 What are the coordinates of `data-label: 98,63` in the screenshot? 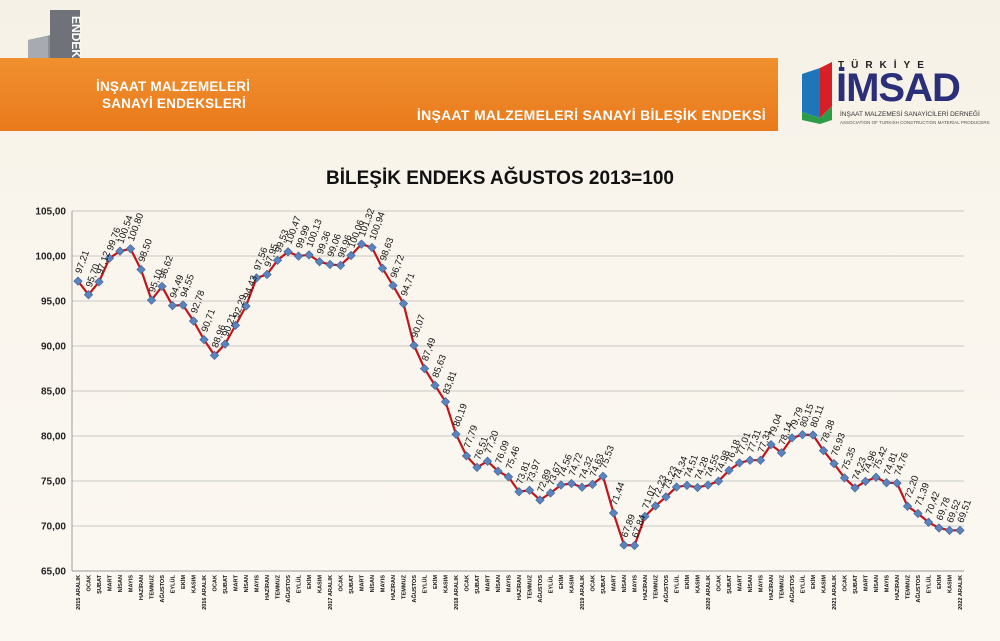 It's located at (387, 249).